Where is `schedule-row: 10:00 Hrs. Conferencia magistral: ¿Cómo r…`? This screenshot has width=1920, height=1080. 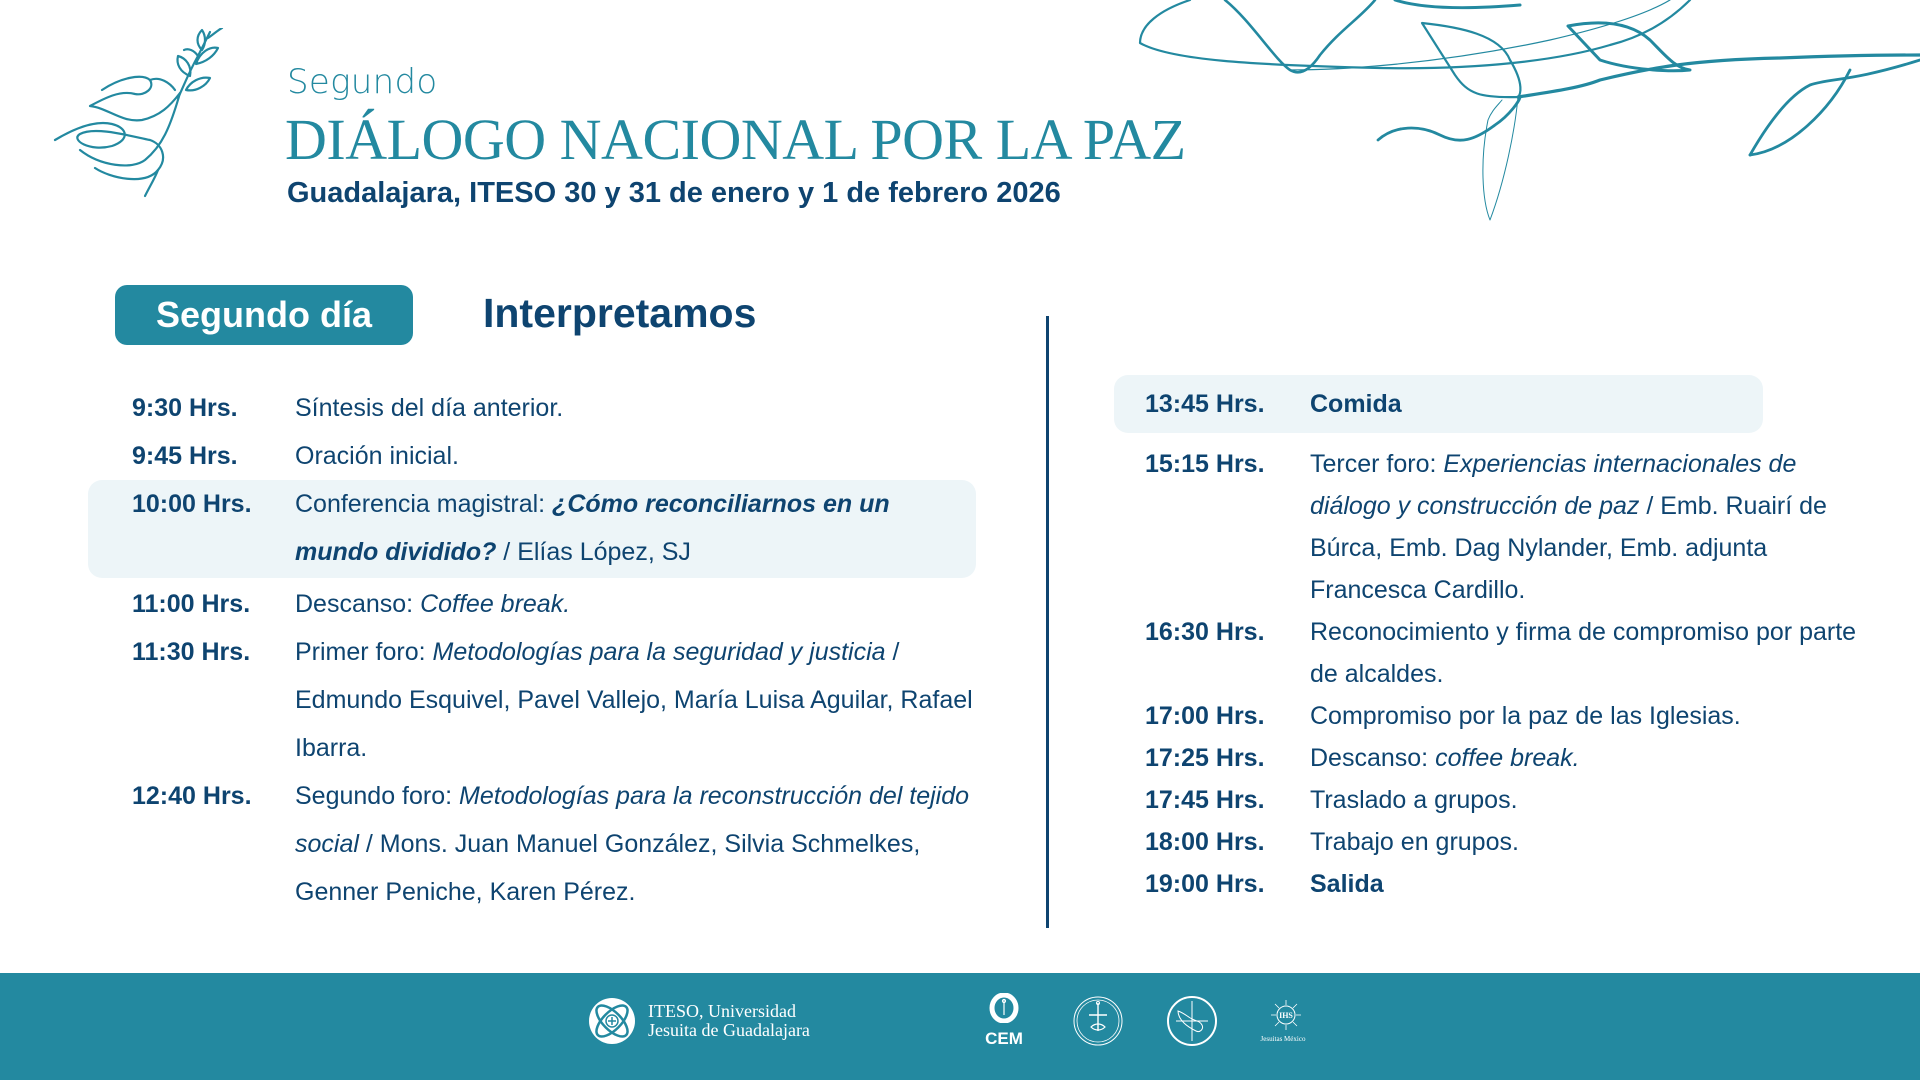
schedule-row: 10:00 Hrs. Conferencia magistral: ¿Cómo r… is located at coordinates (532, 529).